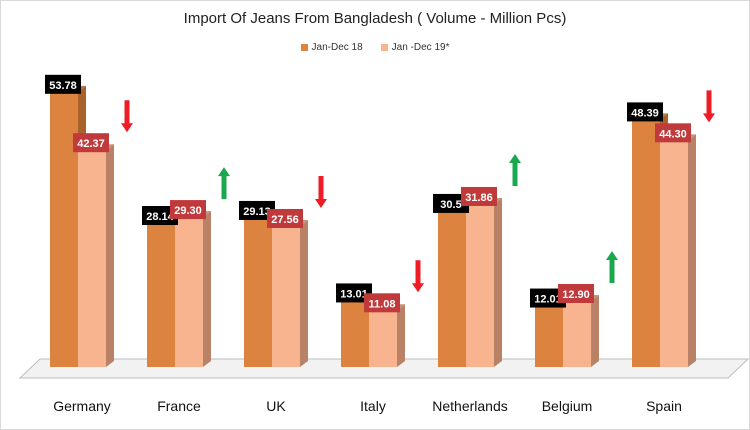 This screenshot has width=750, height=430. I want to click on bar-side-2-uk, so click(304, 293).